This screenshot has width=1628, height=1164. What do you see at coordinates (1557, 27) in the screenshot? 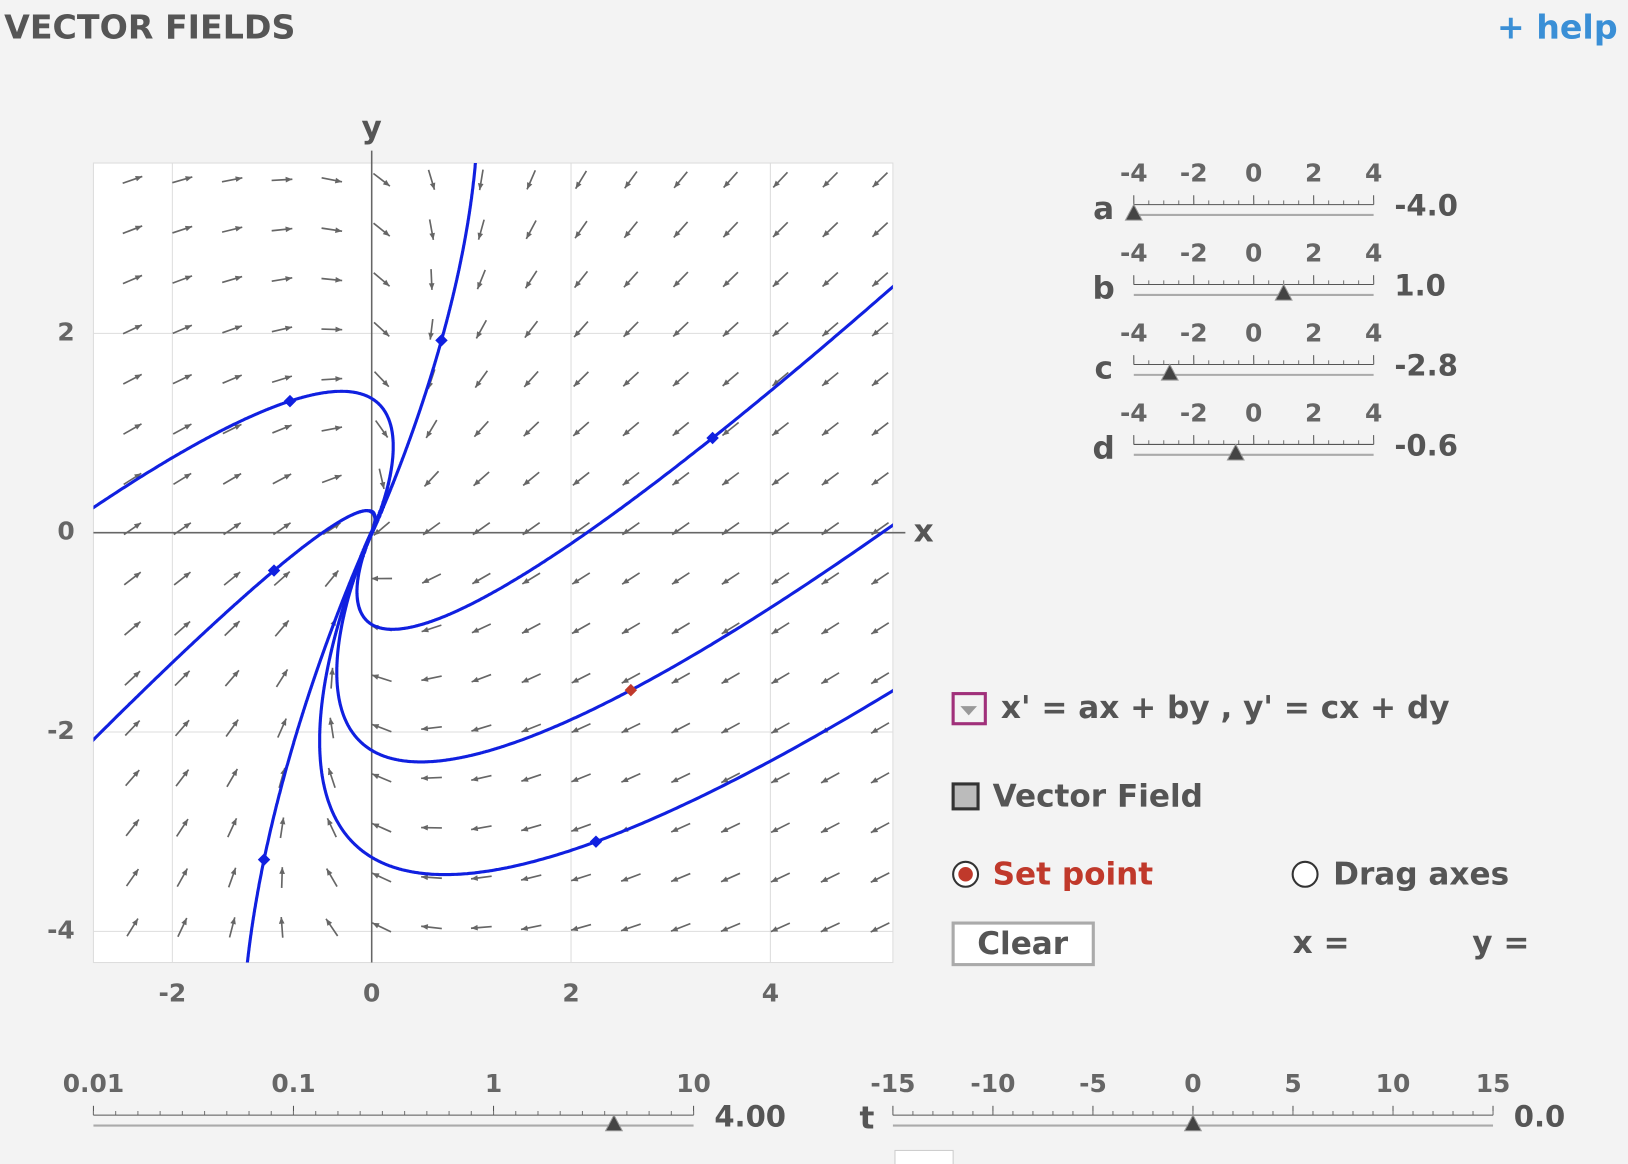
I see `help-link: + help` at bounding box center [1557, 27].